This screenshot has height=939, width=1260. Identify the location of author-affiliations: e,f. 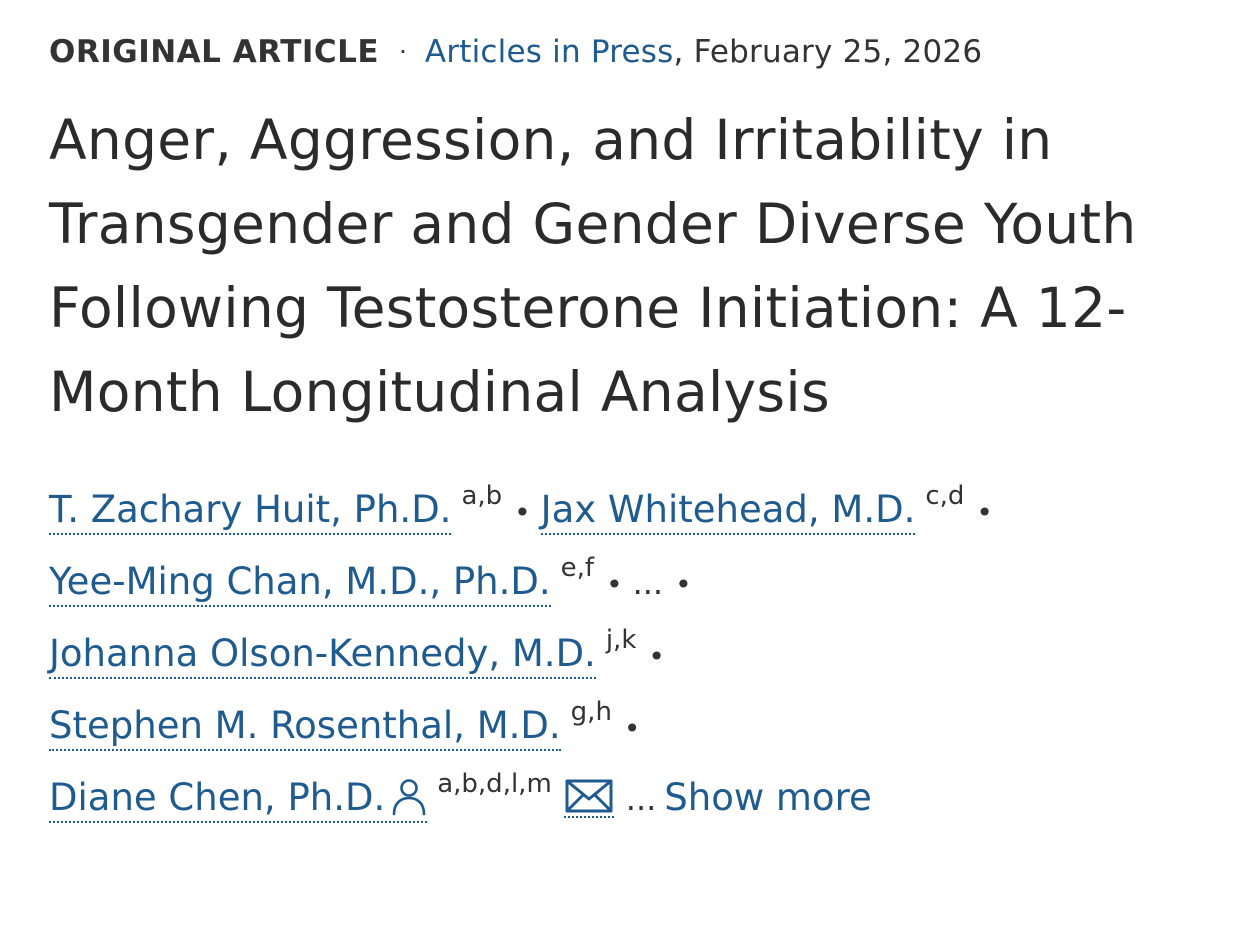
(577, 568).